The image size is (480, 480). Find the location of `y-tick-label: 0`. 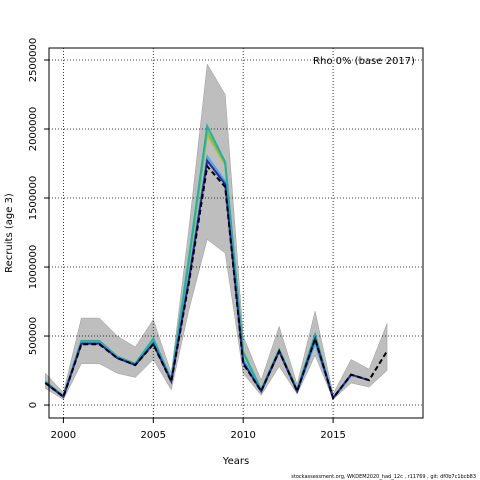

y-tick-label: 0 is located at coordinates (33, 405).